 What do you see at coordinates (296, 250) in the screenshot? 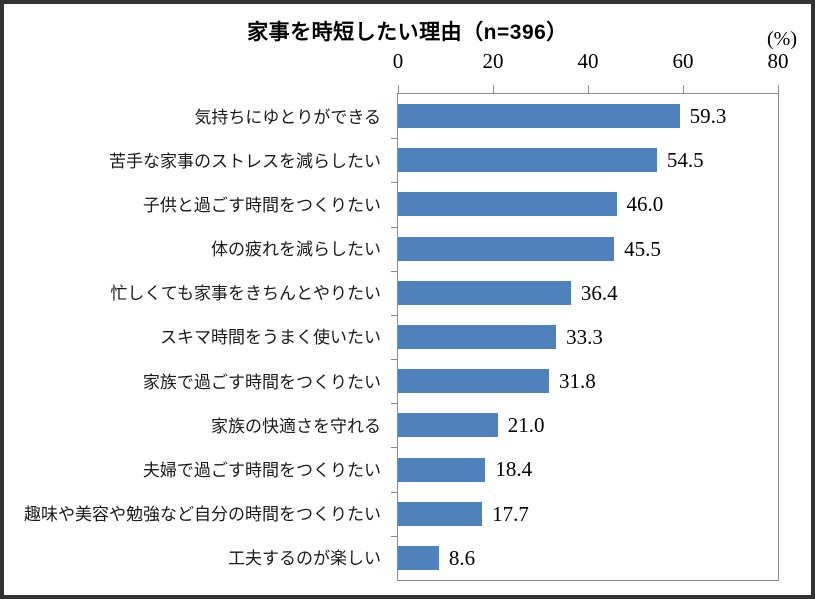
I see `category-label: 体の疲れを減らしたい` at bounding box center [296, 250].